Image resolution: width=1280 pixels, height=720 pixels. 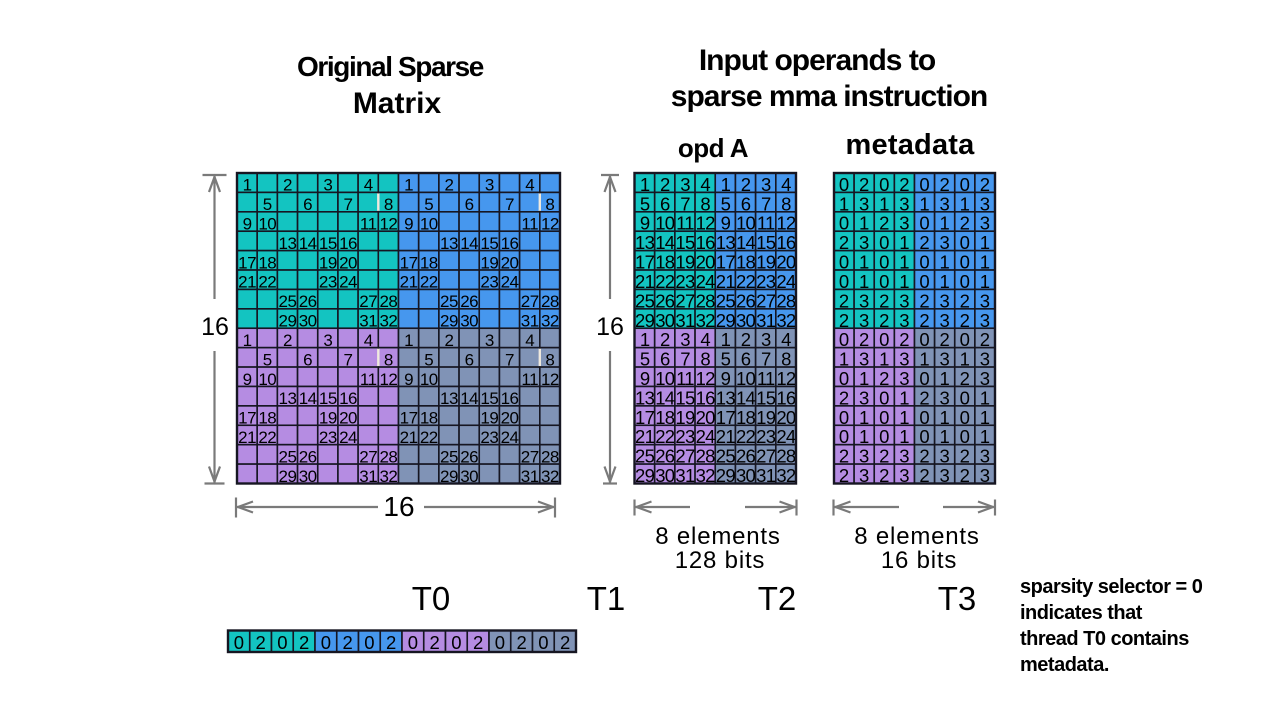 What do you see at coordinates (645, 281) in the screenshot?
I see `svg-text: 21` at bounding box center [645, 281].